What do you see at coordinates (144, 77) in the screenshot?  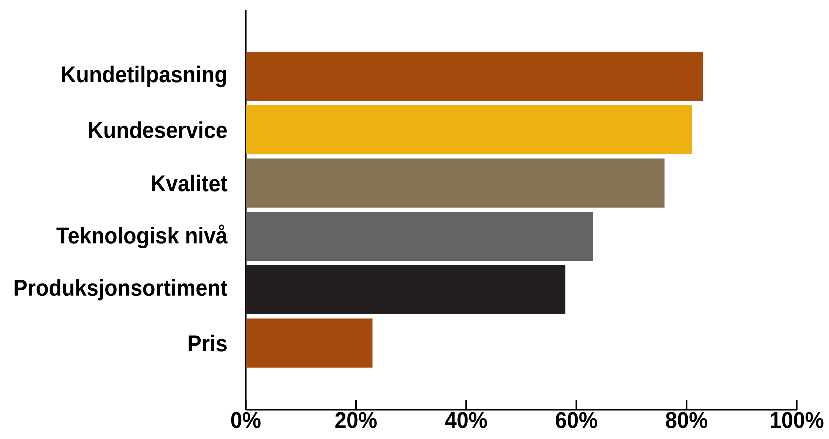 I see `y-tick-label: Kundetilpasning` at bounding box center [144, 77].